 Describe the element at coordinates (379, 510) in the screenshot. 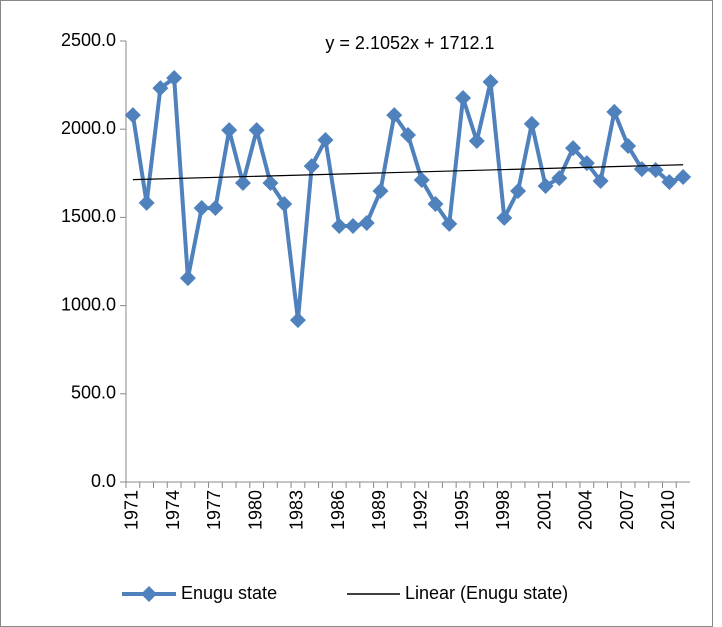

I see `x-tick-label: 1989` at that location.